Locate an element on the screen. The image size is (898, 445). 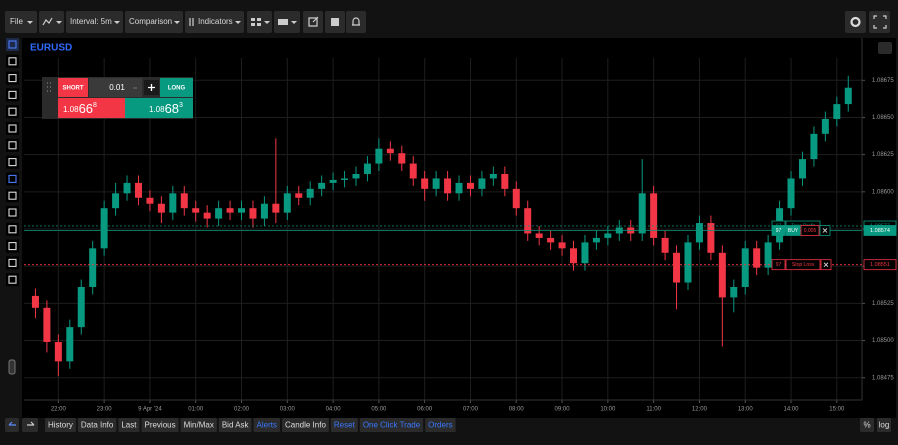
fullscreen-button is located at coordinates (879, 22).